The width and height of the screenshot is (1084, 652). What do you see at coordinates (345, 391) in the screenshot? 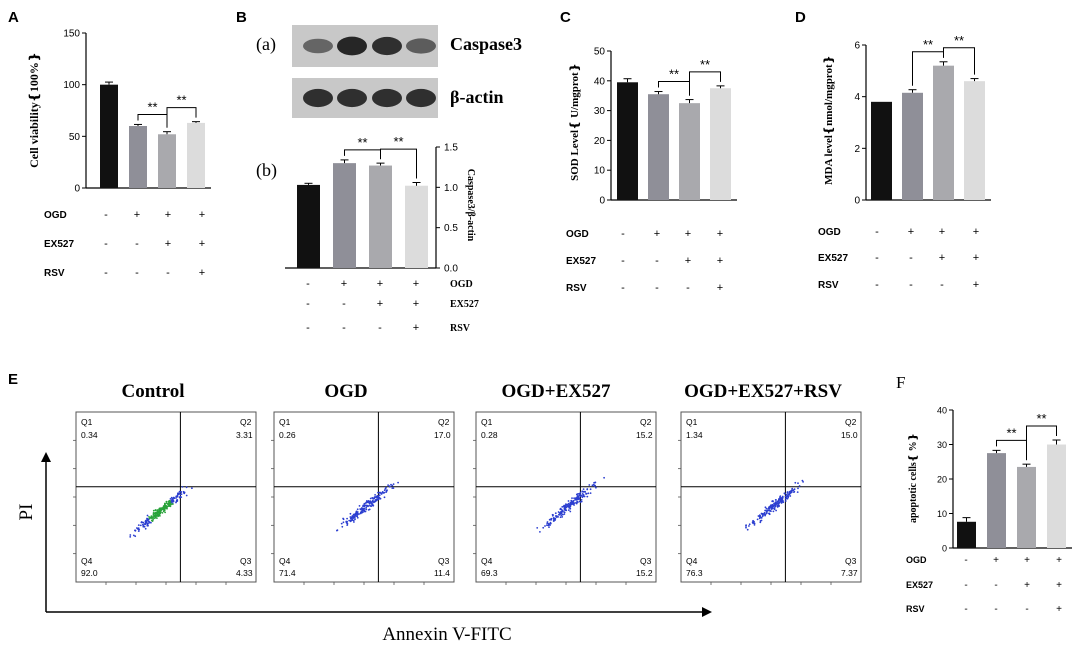
I see `flow-title-ogd: OGD` at bounding box center [345, 391].